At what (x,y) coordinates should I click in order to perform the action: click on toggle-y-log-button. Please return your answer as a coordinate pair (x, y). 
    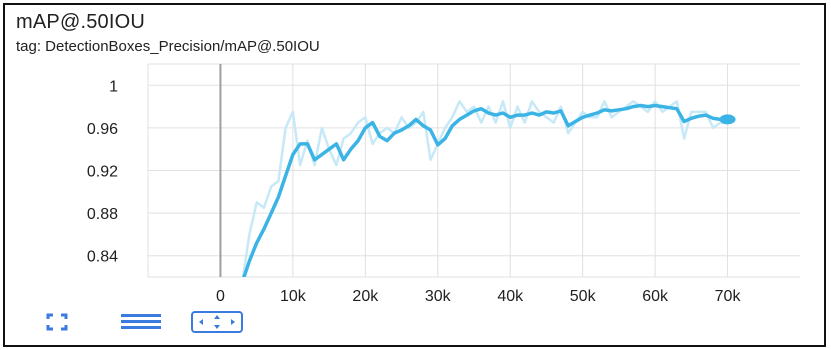
    Looking at the image, I should click on (141, 322).